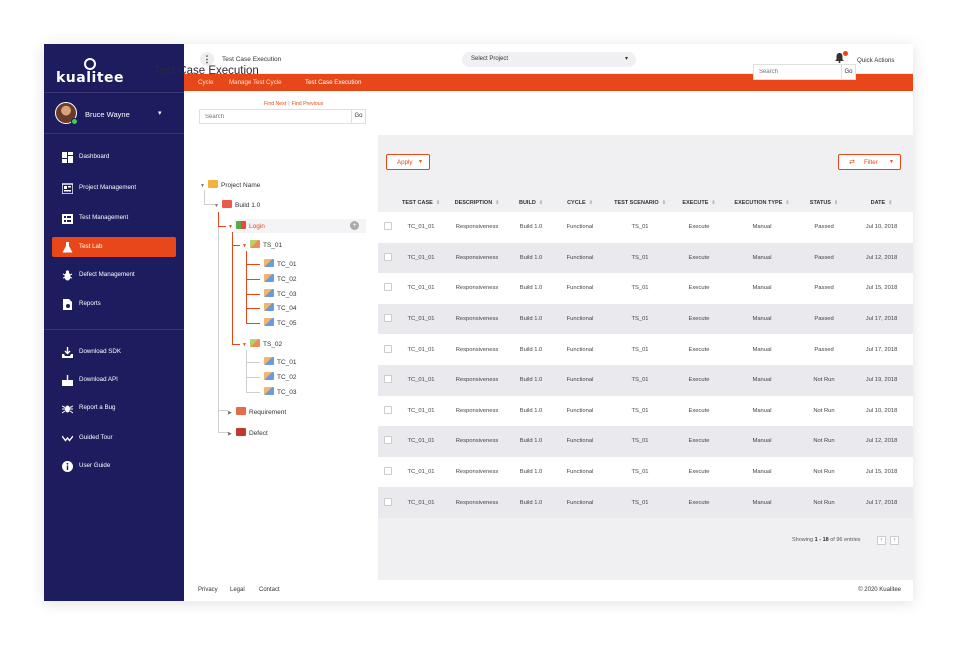 The image size is (957, 645). I want to click on footer-link-contact: Contact, so click(269, 590).